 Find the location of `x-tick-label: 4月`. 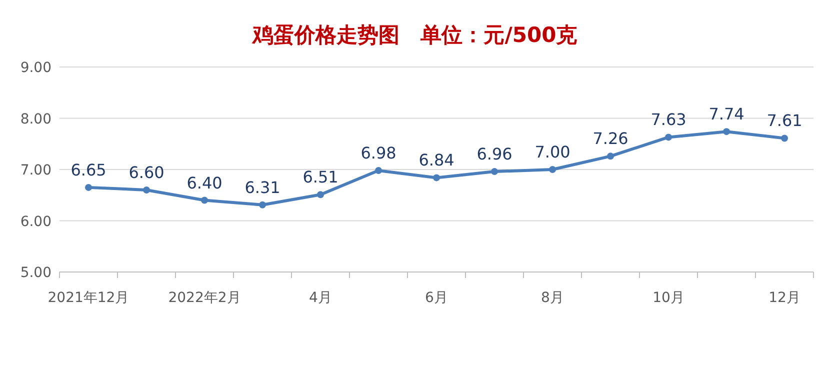

x-tick-label: 4月 is located at coordinates (320, 298).